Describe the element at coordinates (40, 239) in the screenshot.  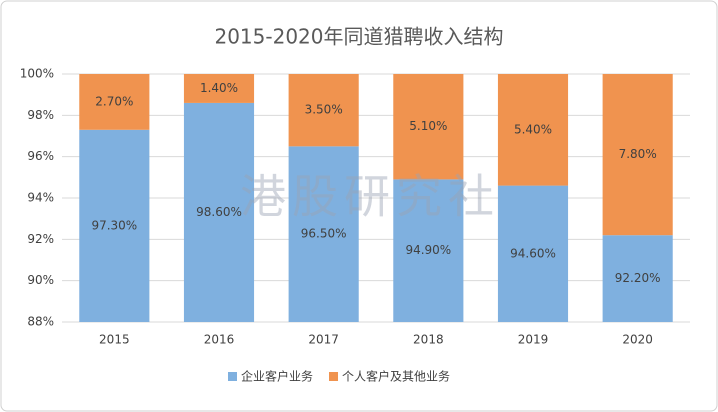
I see `y-tick-label: 92%` at that location.